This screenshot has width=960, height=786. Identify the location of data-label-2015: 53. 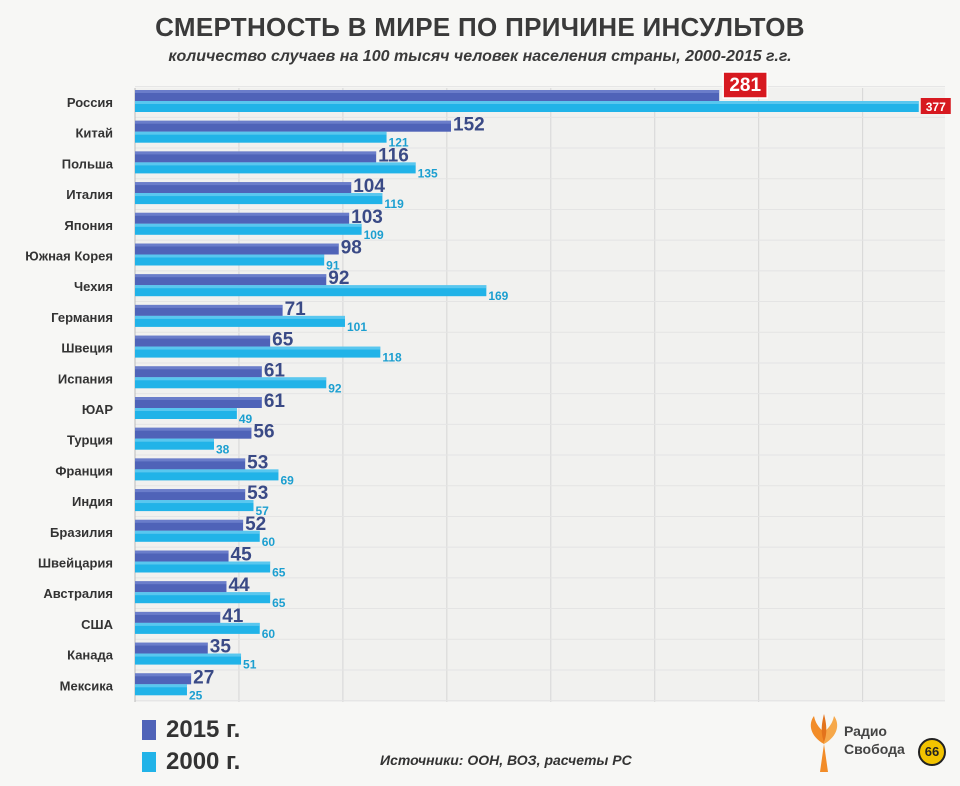
(257, 493).